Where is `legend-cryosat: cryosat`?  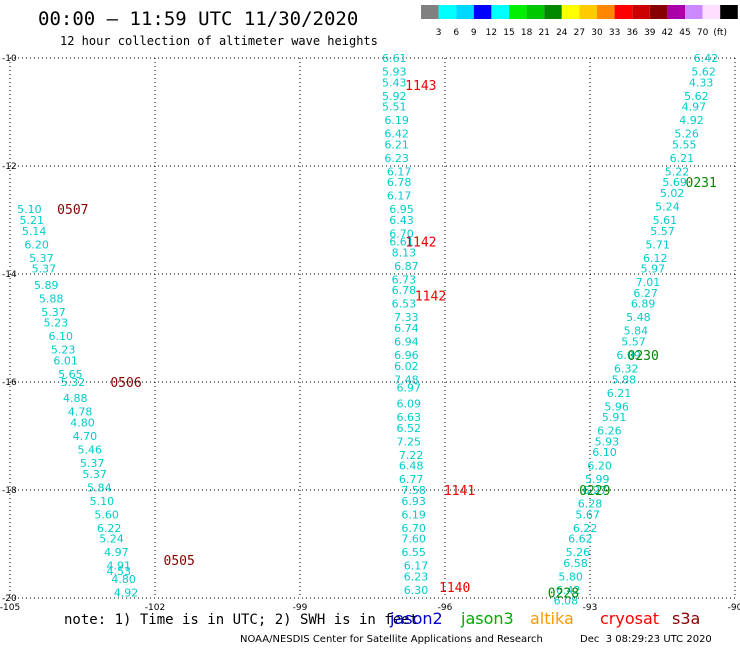 legend-cryosat: cryosat is located at coordinates (630, 618).